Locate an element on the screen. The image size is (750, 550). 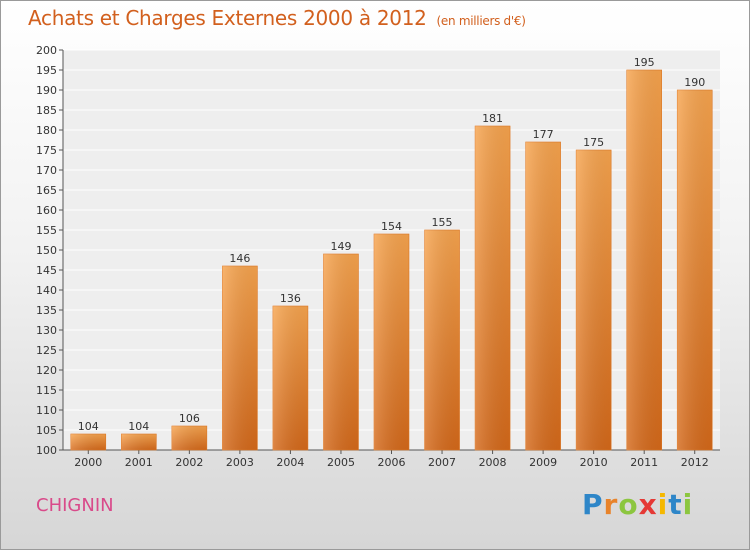
logo-letter: t is located at coordinates (675, 504).